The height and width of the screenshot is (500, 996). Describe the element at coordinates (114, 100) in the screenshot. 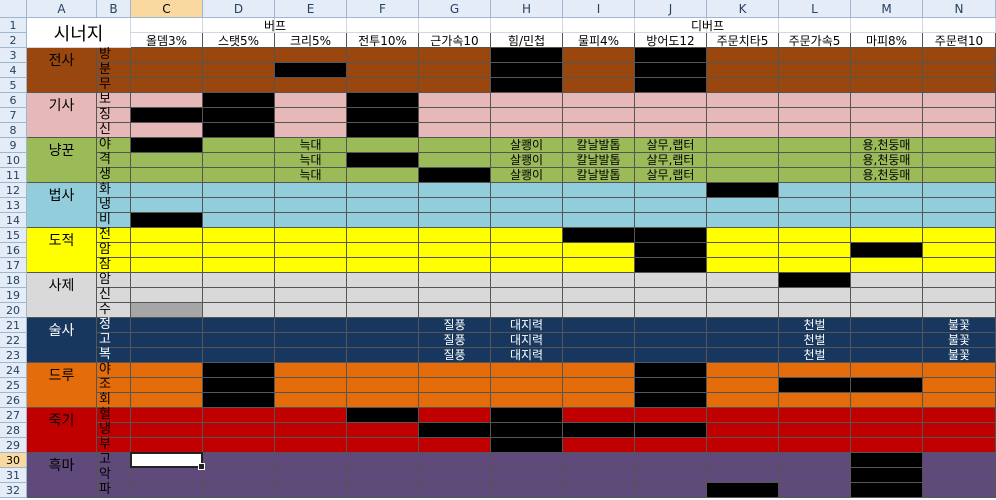

I see `spec-label: 보` at that location.